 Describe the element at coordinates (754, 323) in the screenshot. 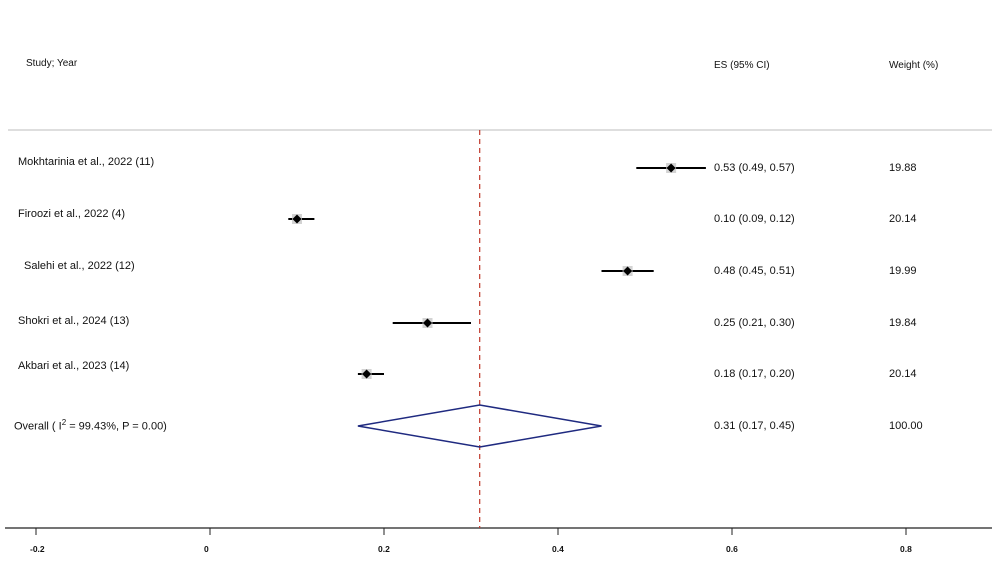

I see `es-value: 0.25 (0.21, 0.30)` at that location.